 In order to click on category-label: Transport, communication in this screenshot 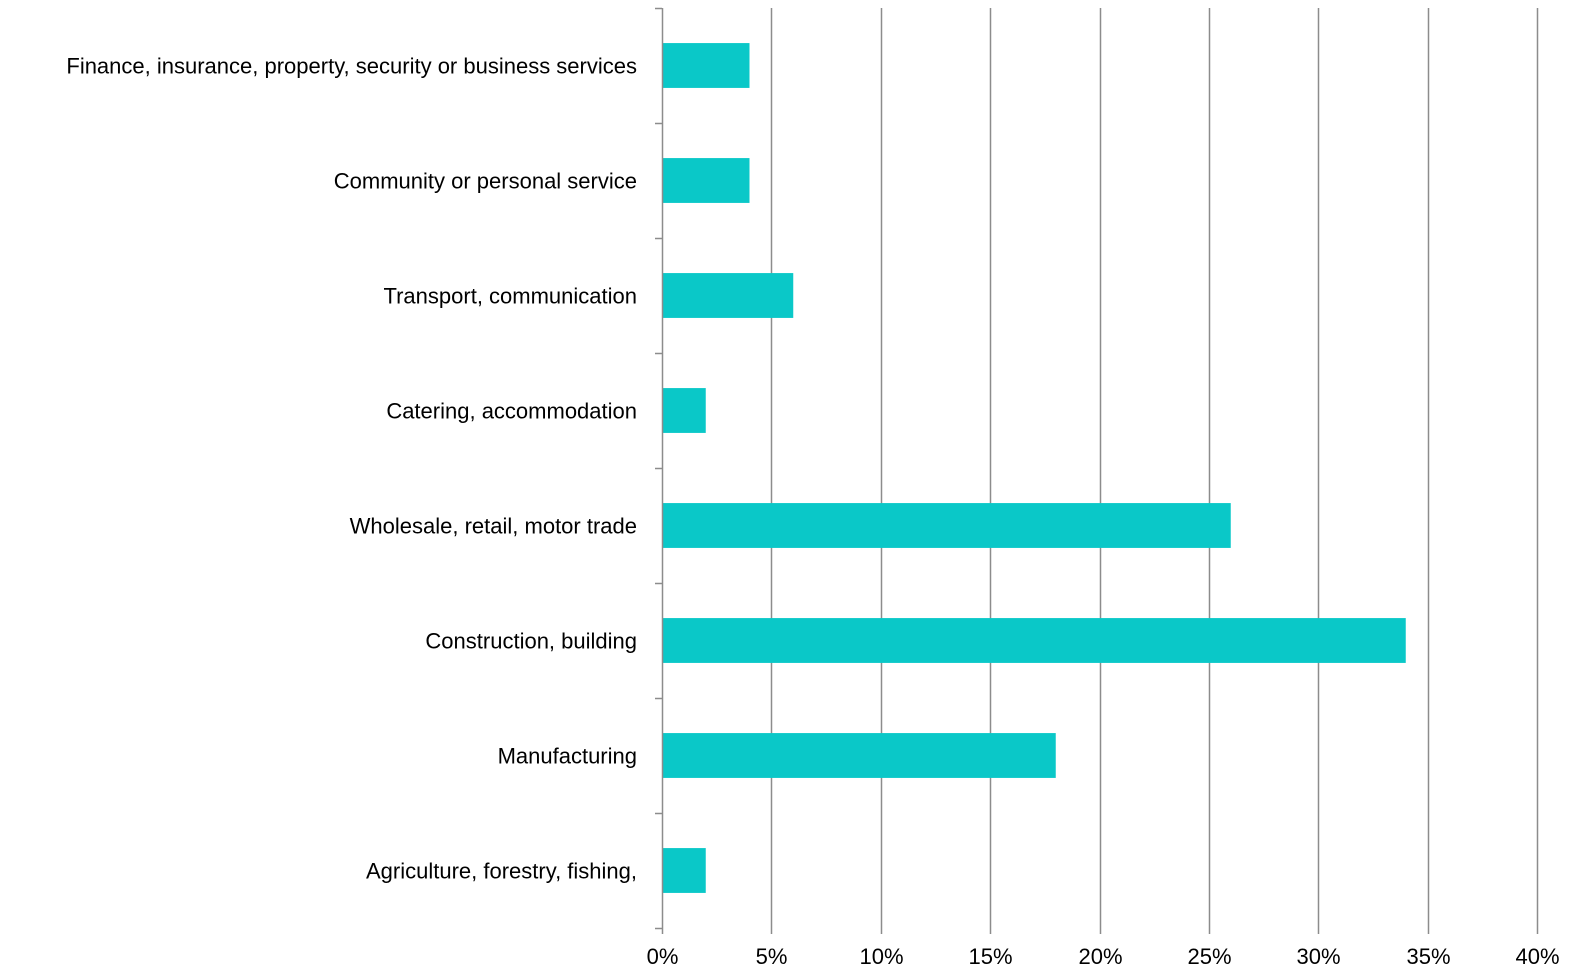, I will do `click(510, 296)`.